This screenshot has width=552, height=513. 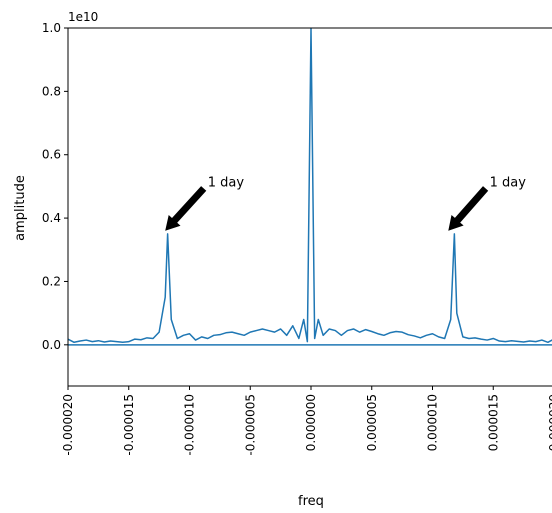 What do you see at coordinates (493, 422) in the screenshot?
I see `x-tick-label: 0.000015` at bounding box center [493, 422].